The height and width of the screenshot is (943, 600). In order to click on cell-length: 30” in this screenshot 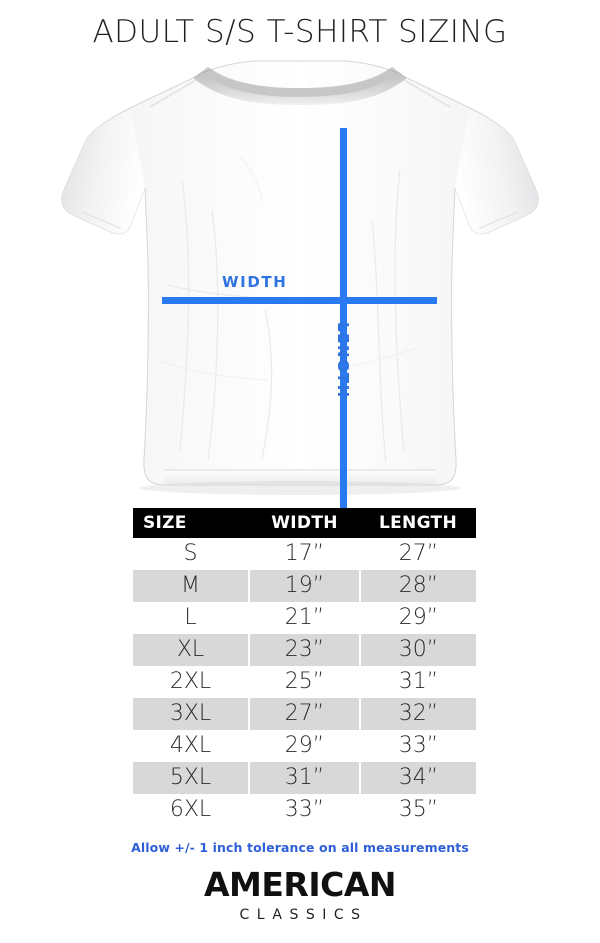, I will do `click(418, 650)`.